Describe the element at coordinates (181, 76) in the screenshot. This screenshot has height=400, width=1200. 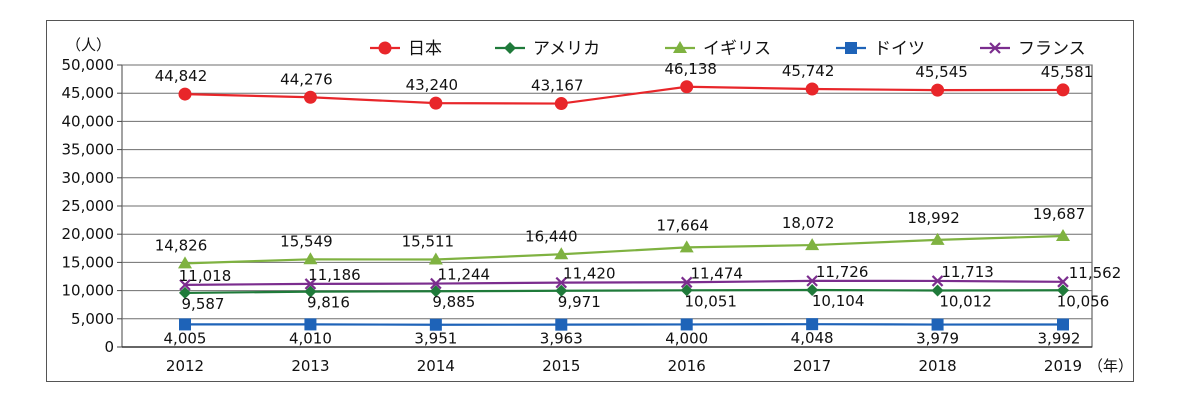
I see `data-label: 44,842` at that location.